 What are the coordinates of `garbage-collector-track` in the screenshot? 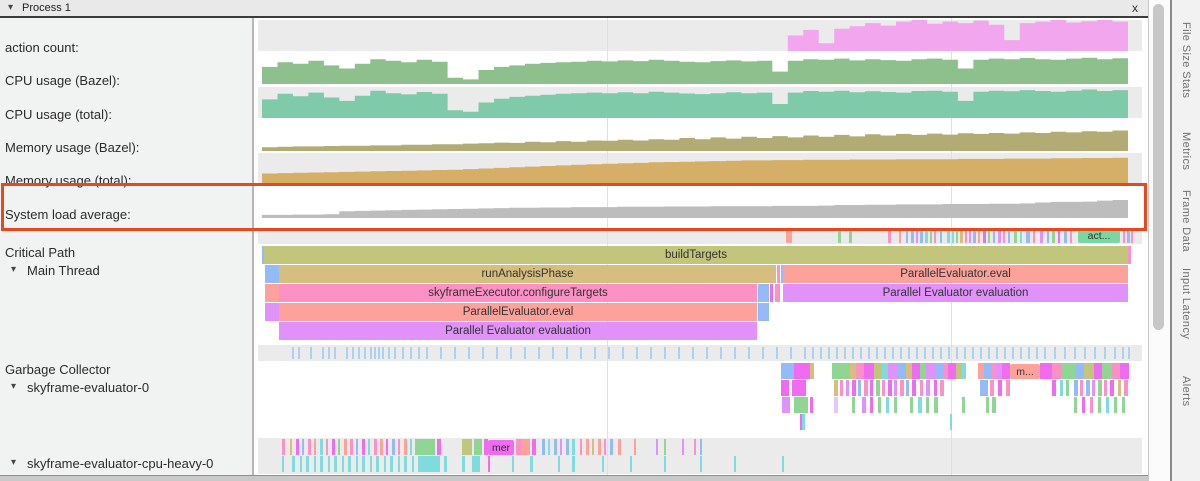 It's located at (696, 353).